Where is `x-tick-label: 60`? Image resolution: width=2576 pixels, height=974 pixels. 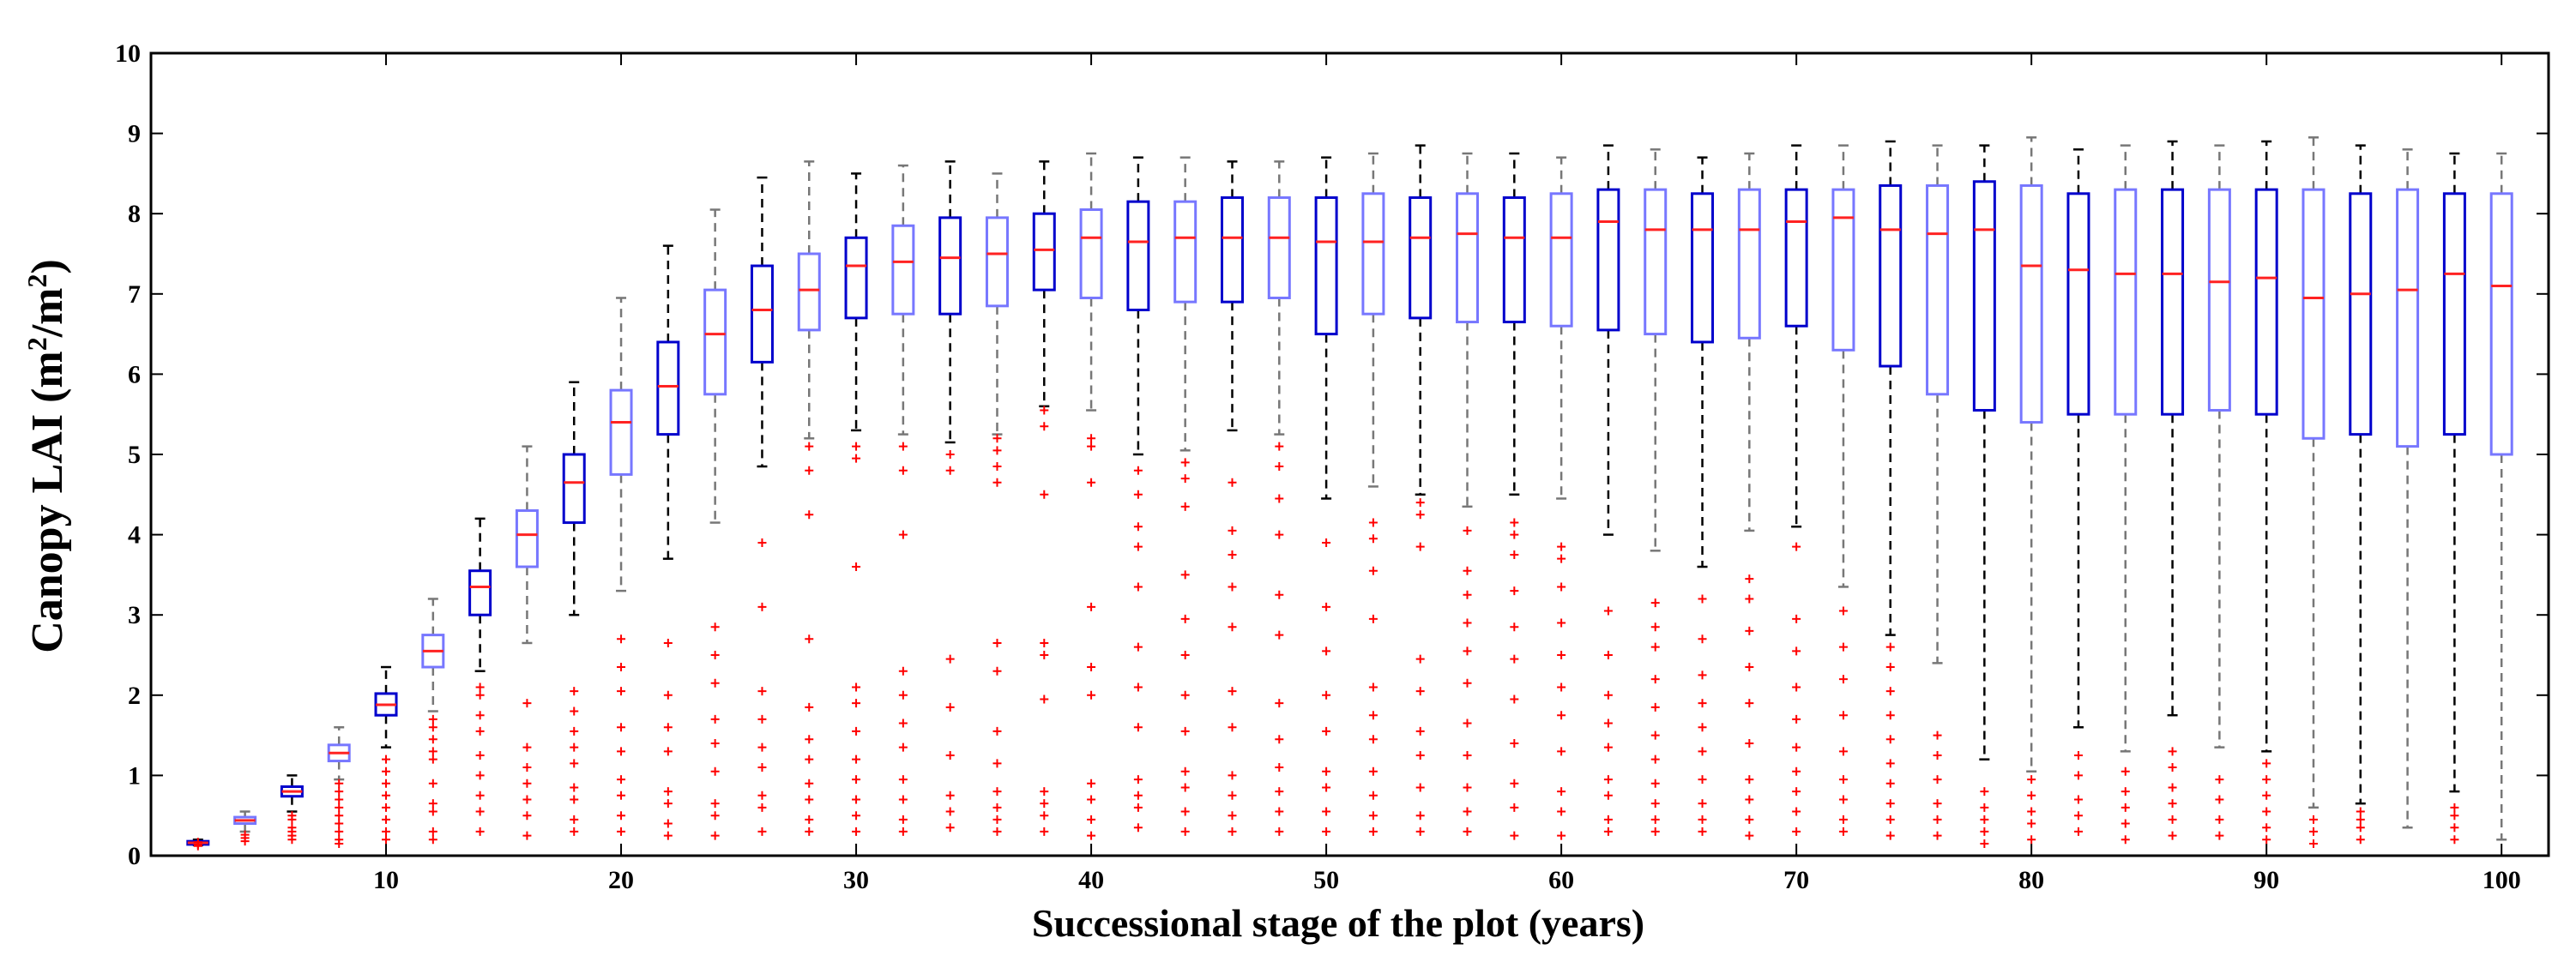 x-tick-label: 60 is located at coordinates (1561, 880).